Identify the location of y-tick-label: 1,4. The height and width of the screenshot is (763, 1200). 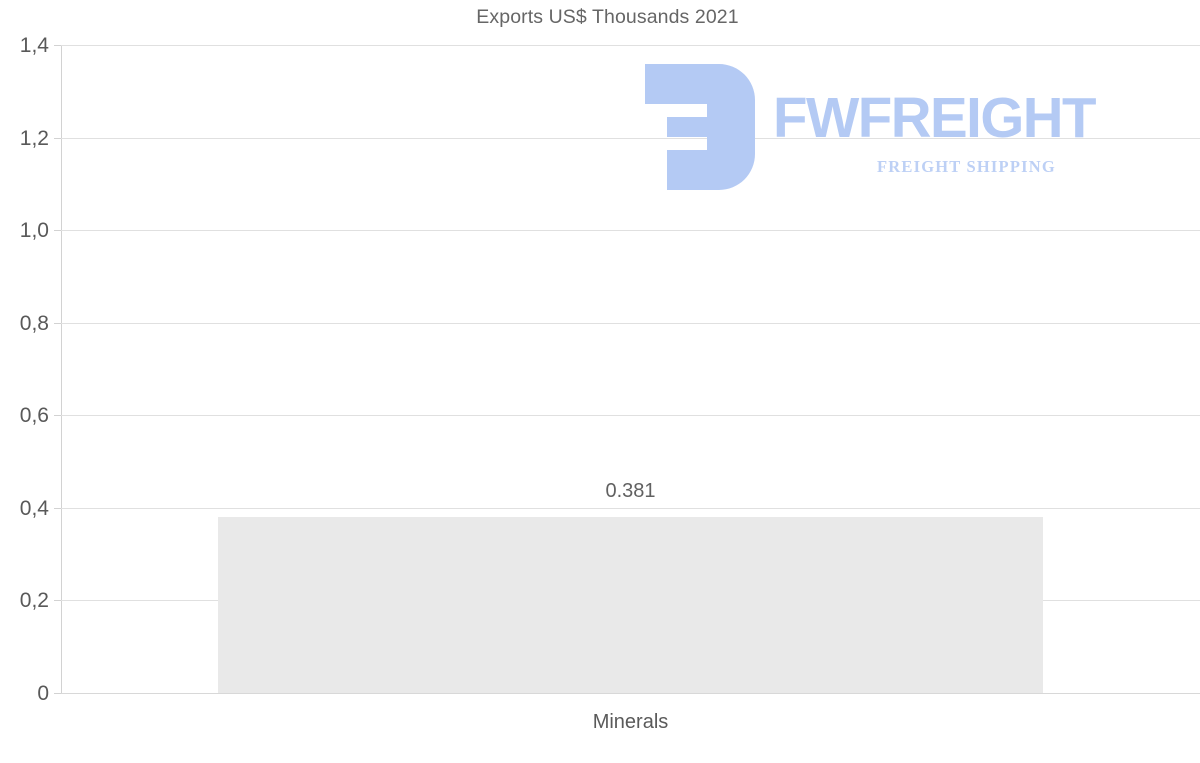
(34, 45).